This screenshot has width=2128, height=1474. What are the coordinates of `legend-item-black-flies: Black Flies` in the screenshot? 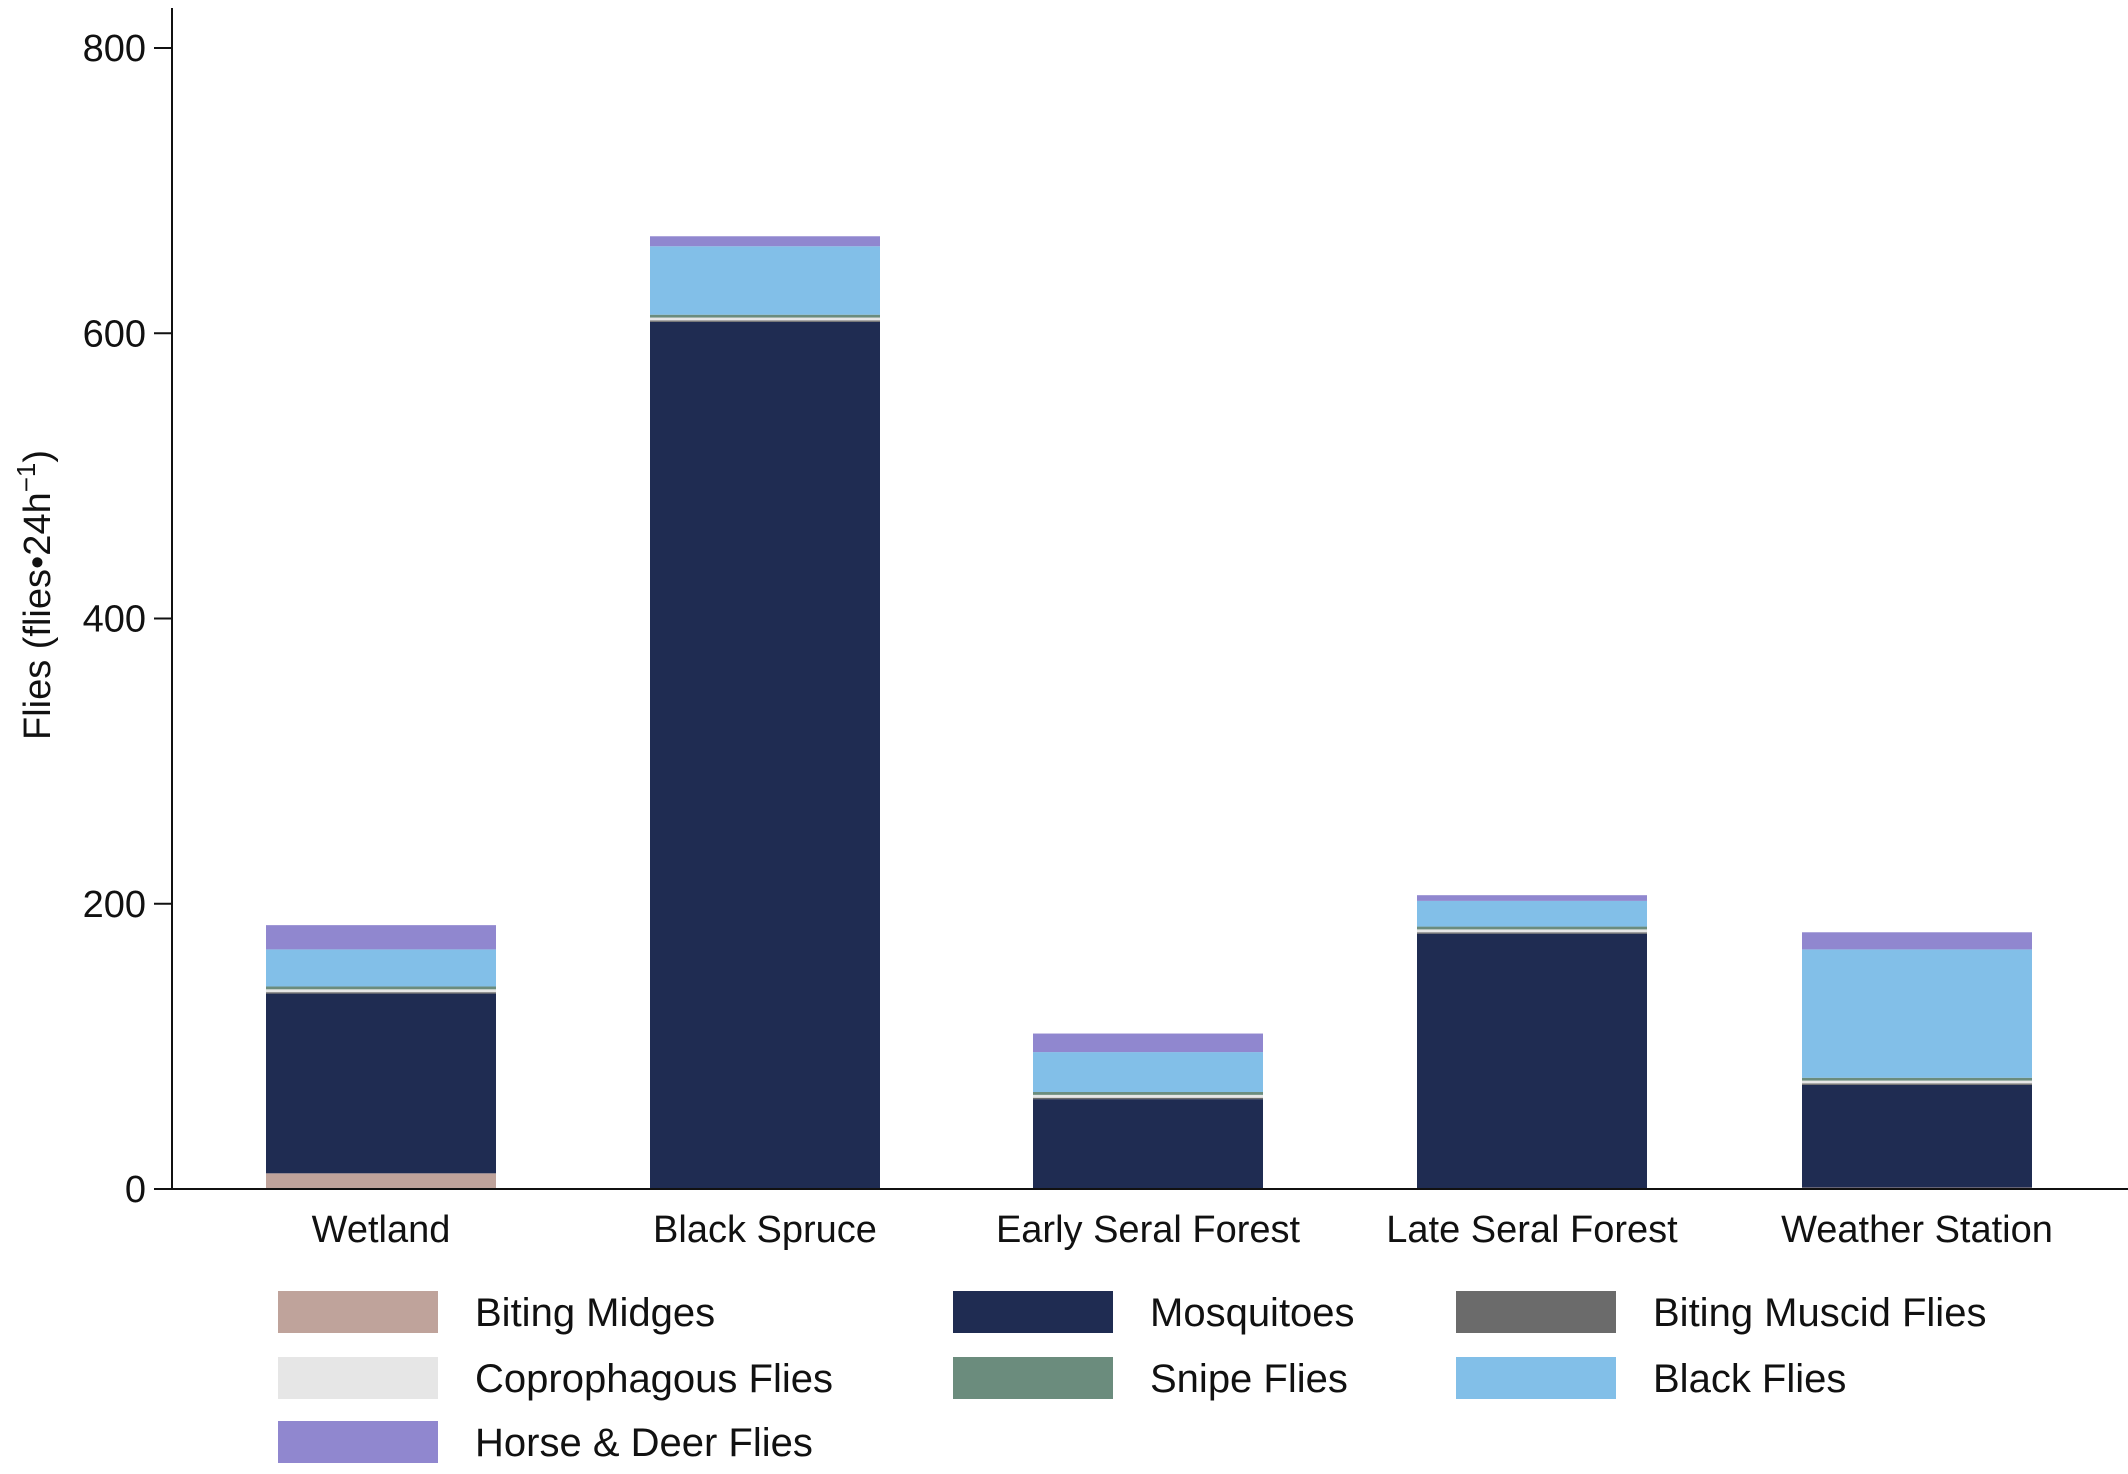 It's located at (1651, 1379).